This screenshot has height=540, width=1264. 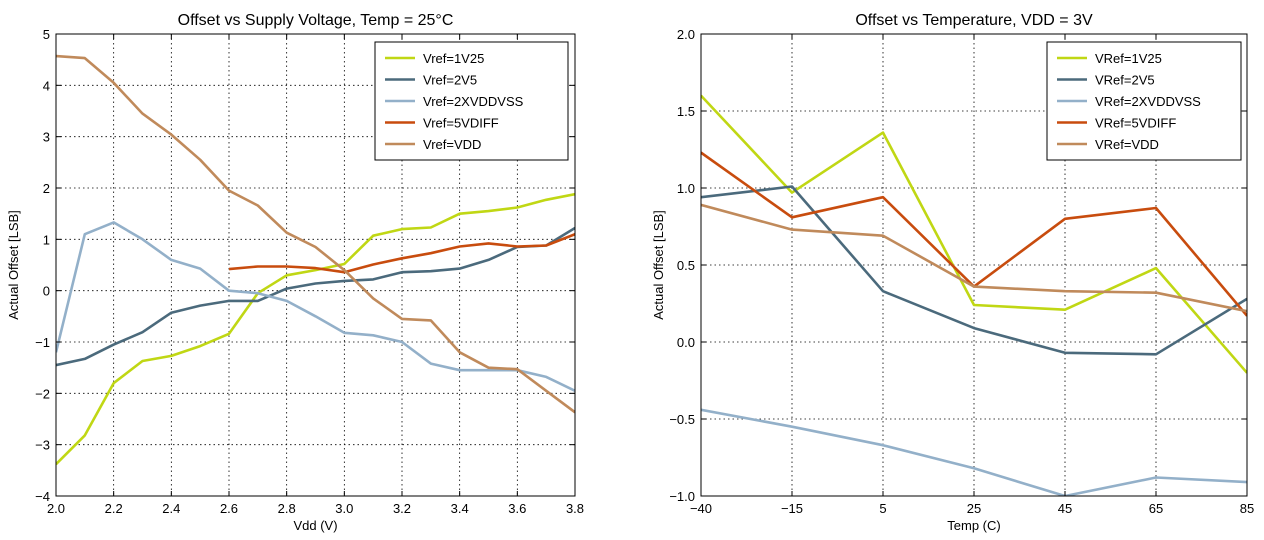 What do you see at coordinates (461, 123) in the screenshot?
I see `legend-label: Vref=5VDIFF` at bounding box center [461, 123].